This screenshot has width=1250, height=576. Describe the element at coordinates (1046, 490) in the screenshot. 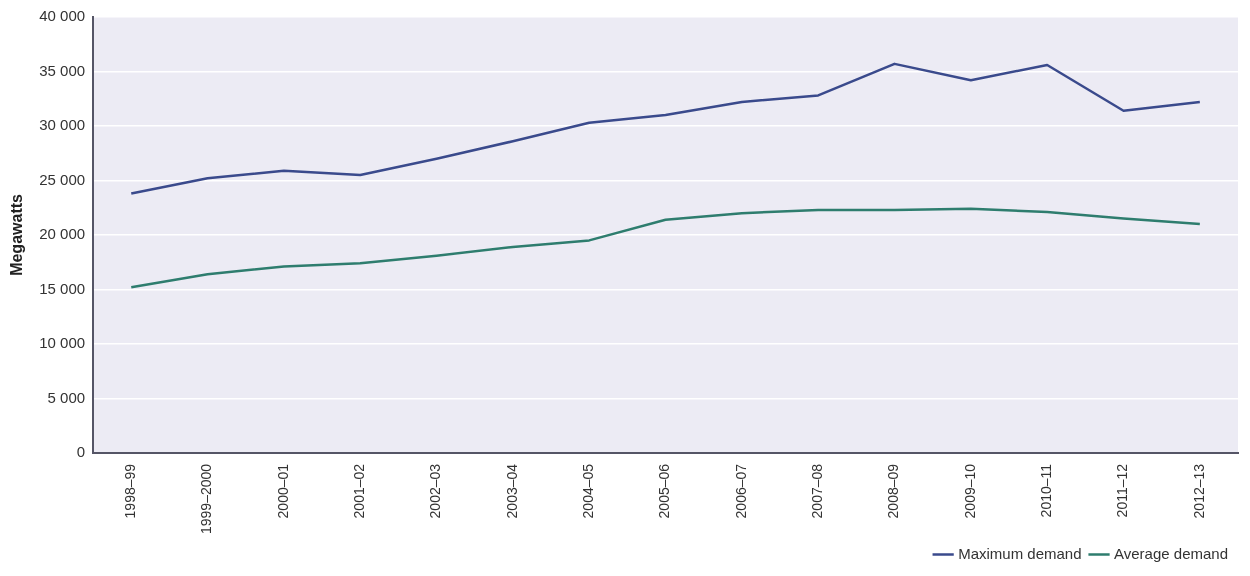

I see `x-tick-label: 2010–11` at that location.